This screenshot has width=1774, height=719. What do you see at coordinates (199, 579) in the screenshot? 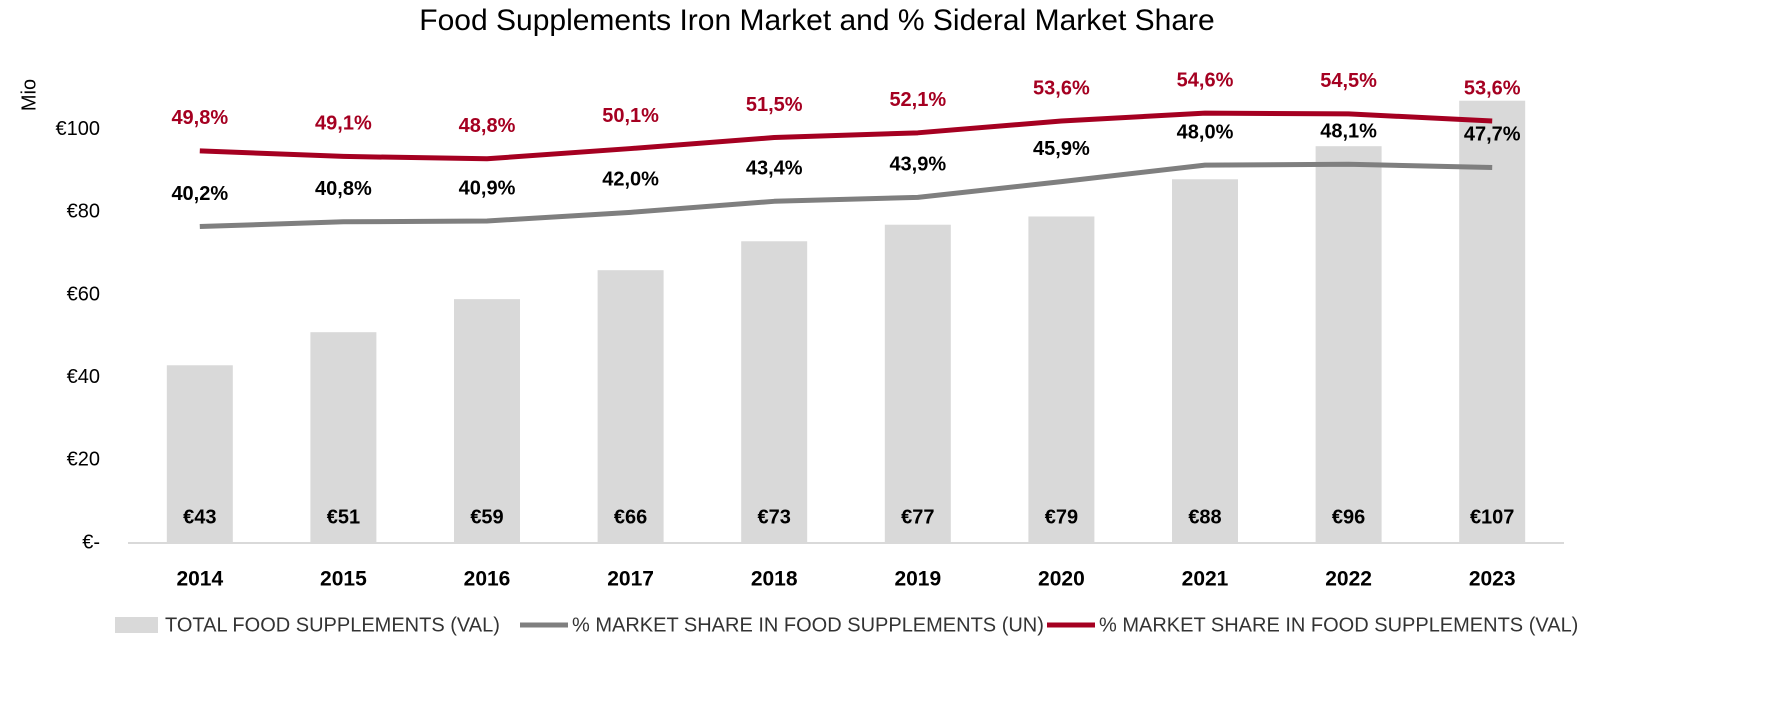
I see `x-tick-label: 2014` at bounding box center [199, 579].